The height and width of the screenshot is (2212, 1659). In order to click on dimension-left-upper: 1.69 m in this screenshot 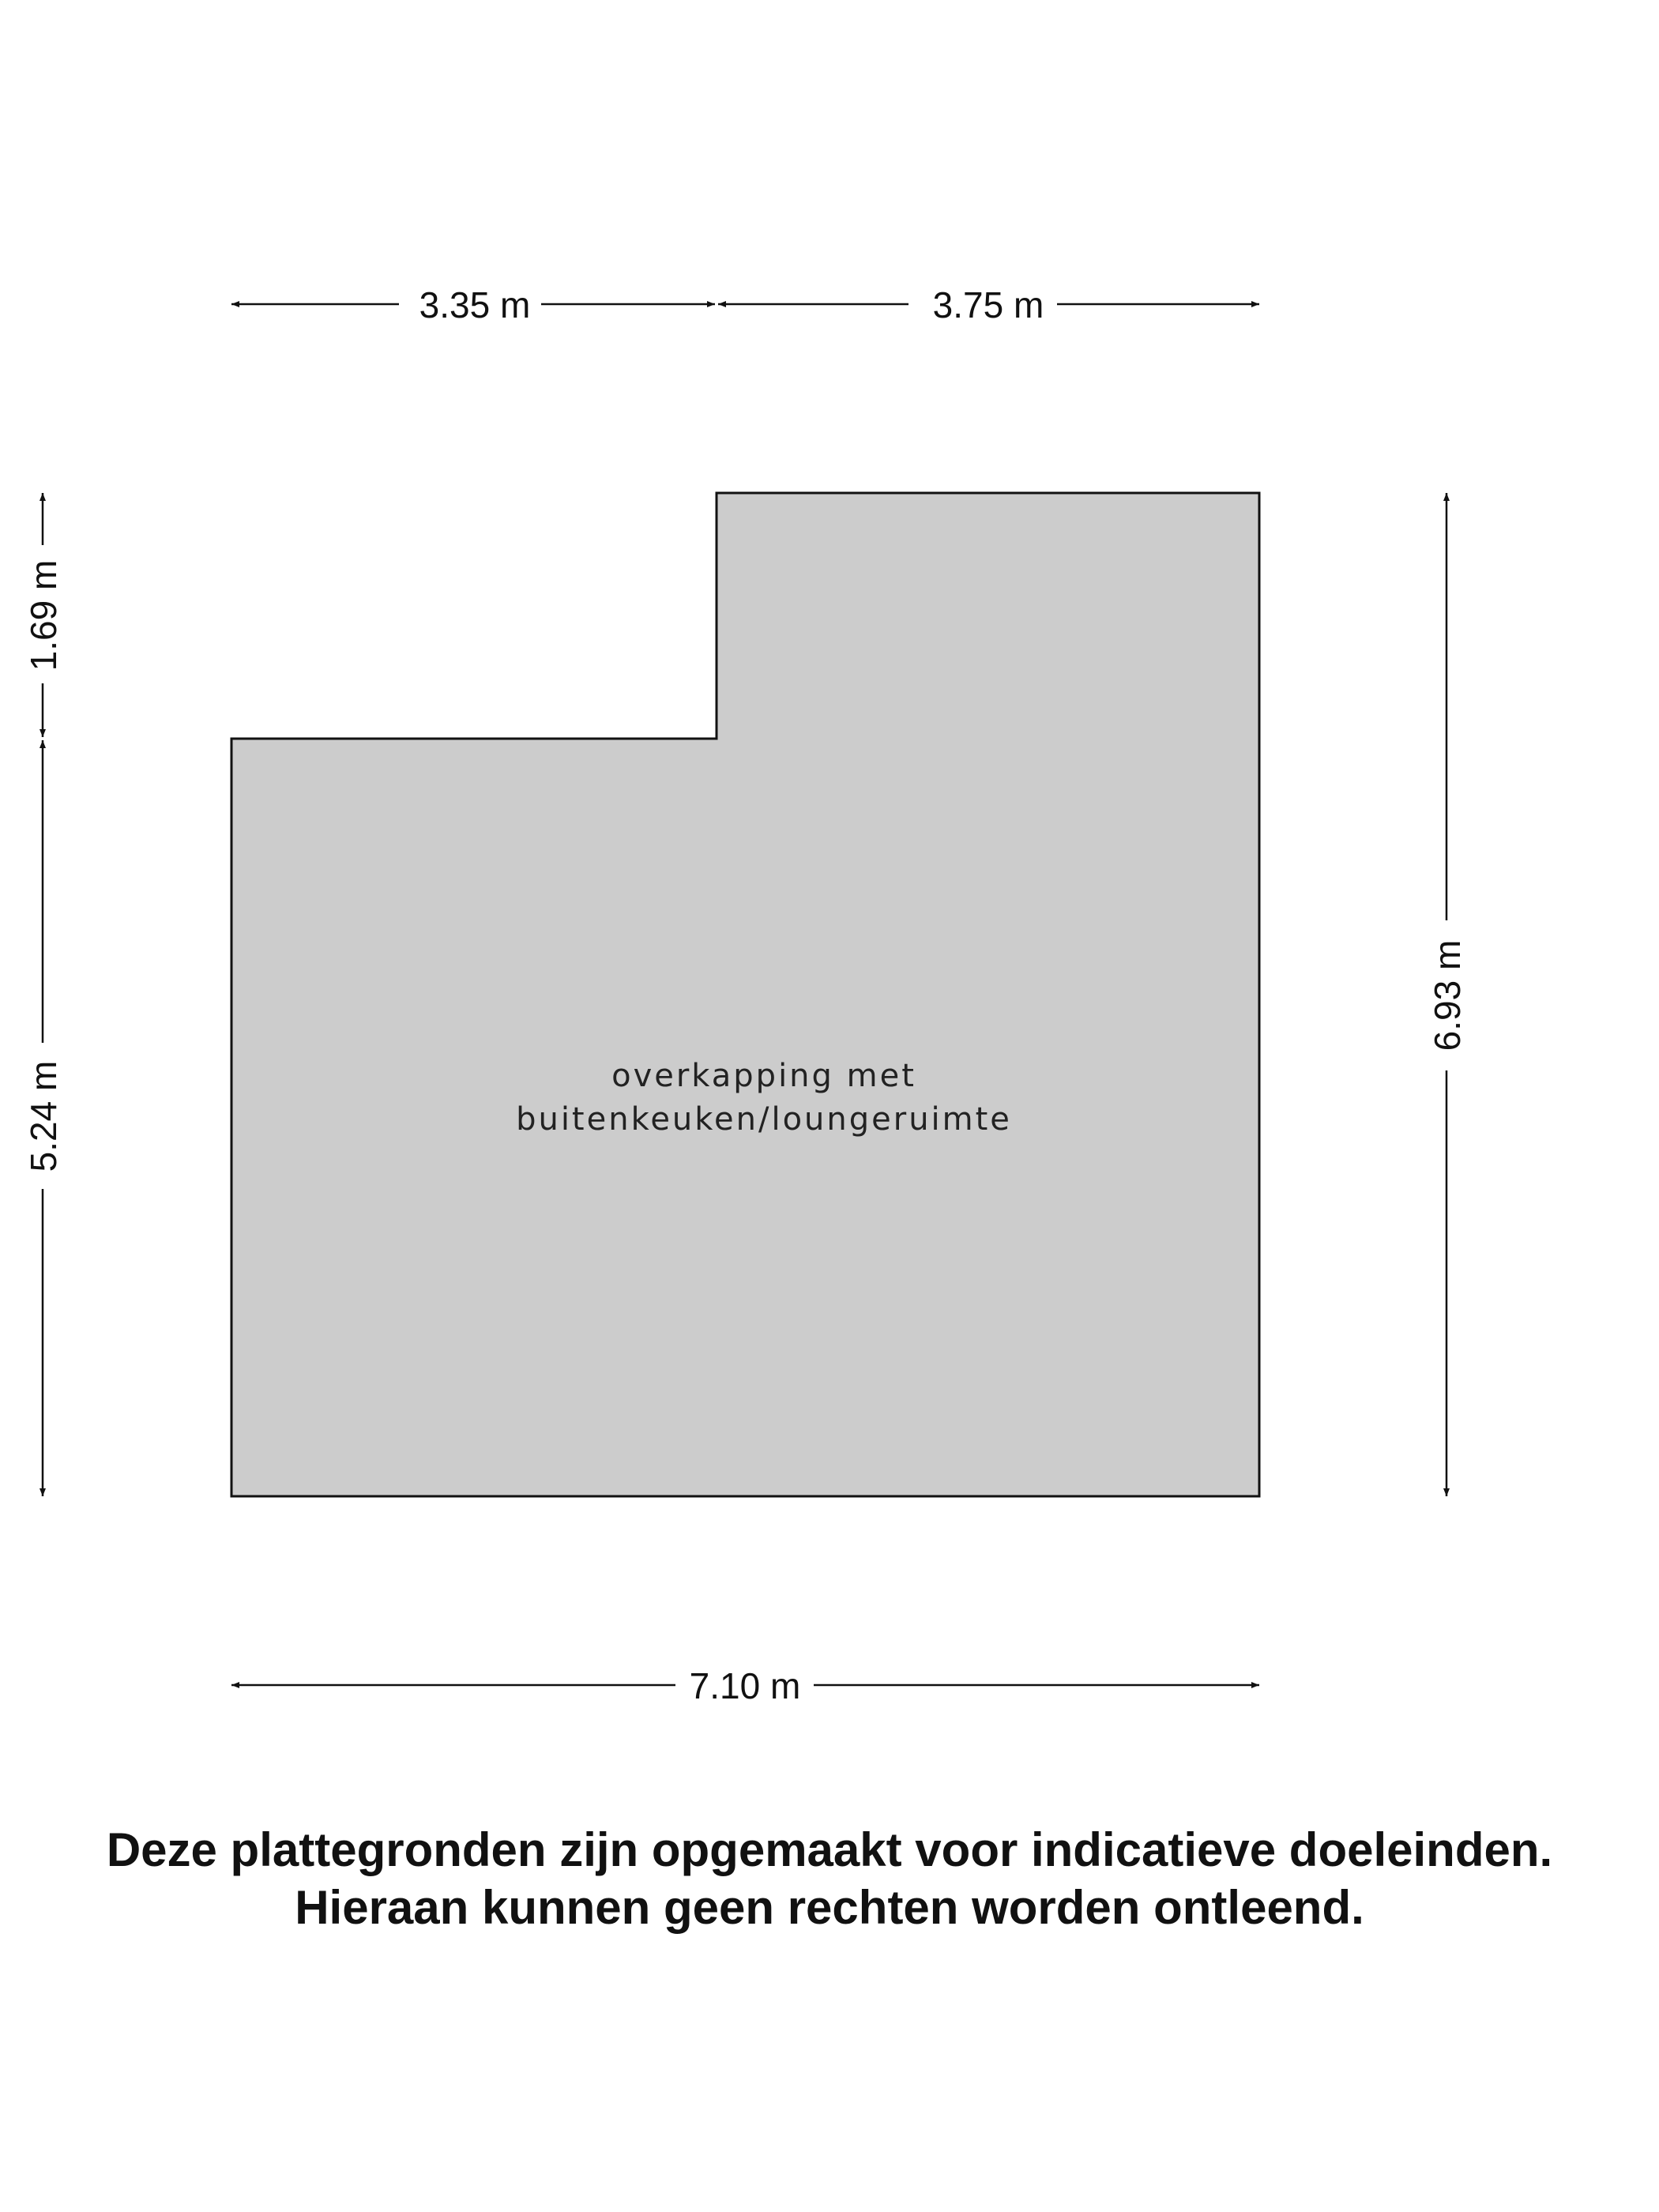, I will do `click(44, 615)`.